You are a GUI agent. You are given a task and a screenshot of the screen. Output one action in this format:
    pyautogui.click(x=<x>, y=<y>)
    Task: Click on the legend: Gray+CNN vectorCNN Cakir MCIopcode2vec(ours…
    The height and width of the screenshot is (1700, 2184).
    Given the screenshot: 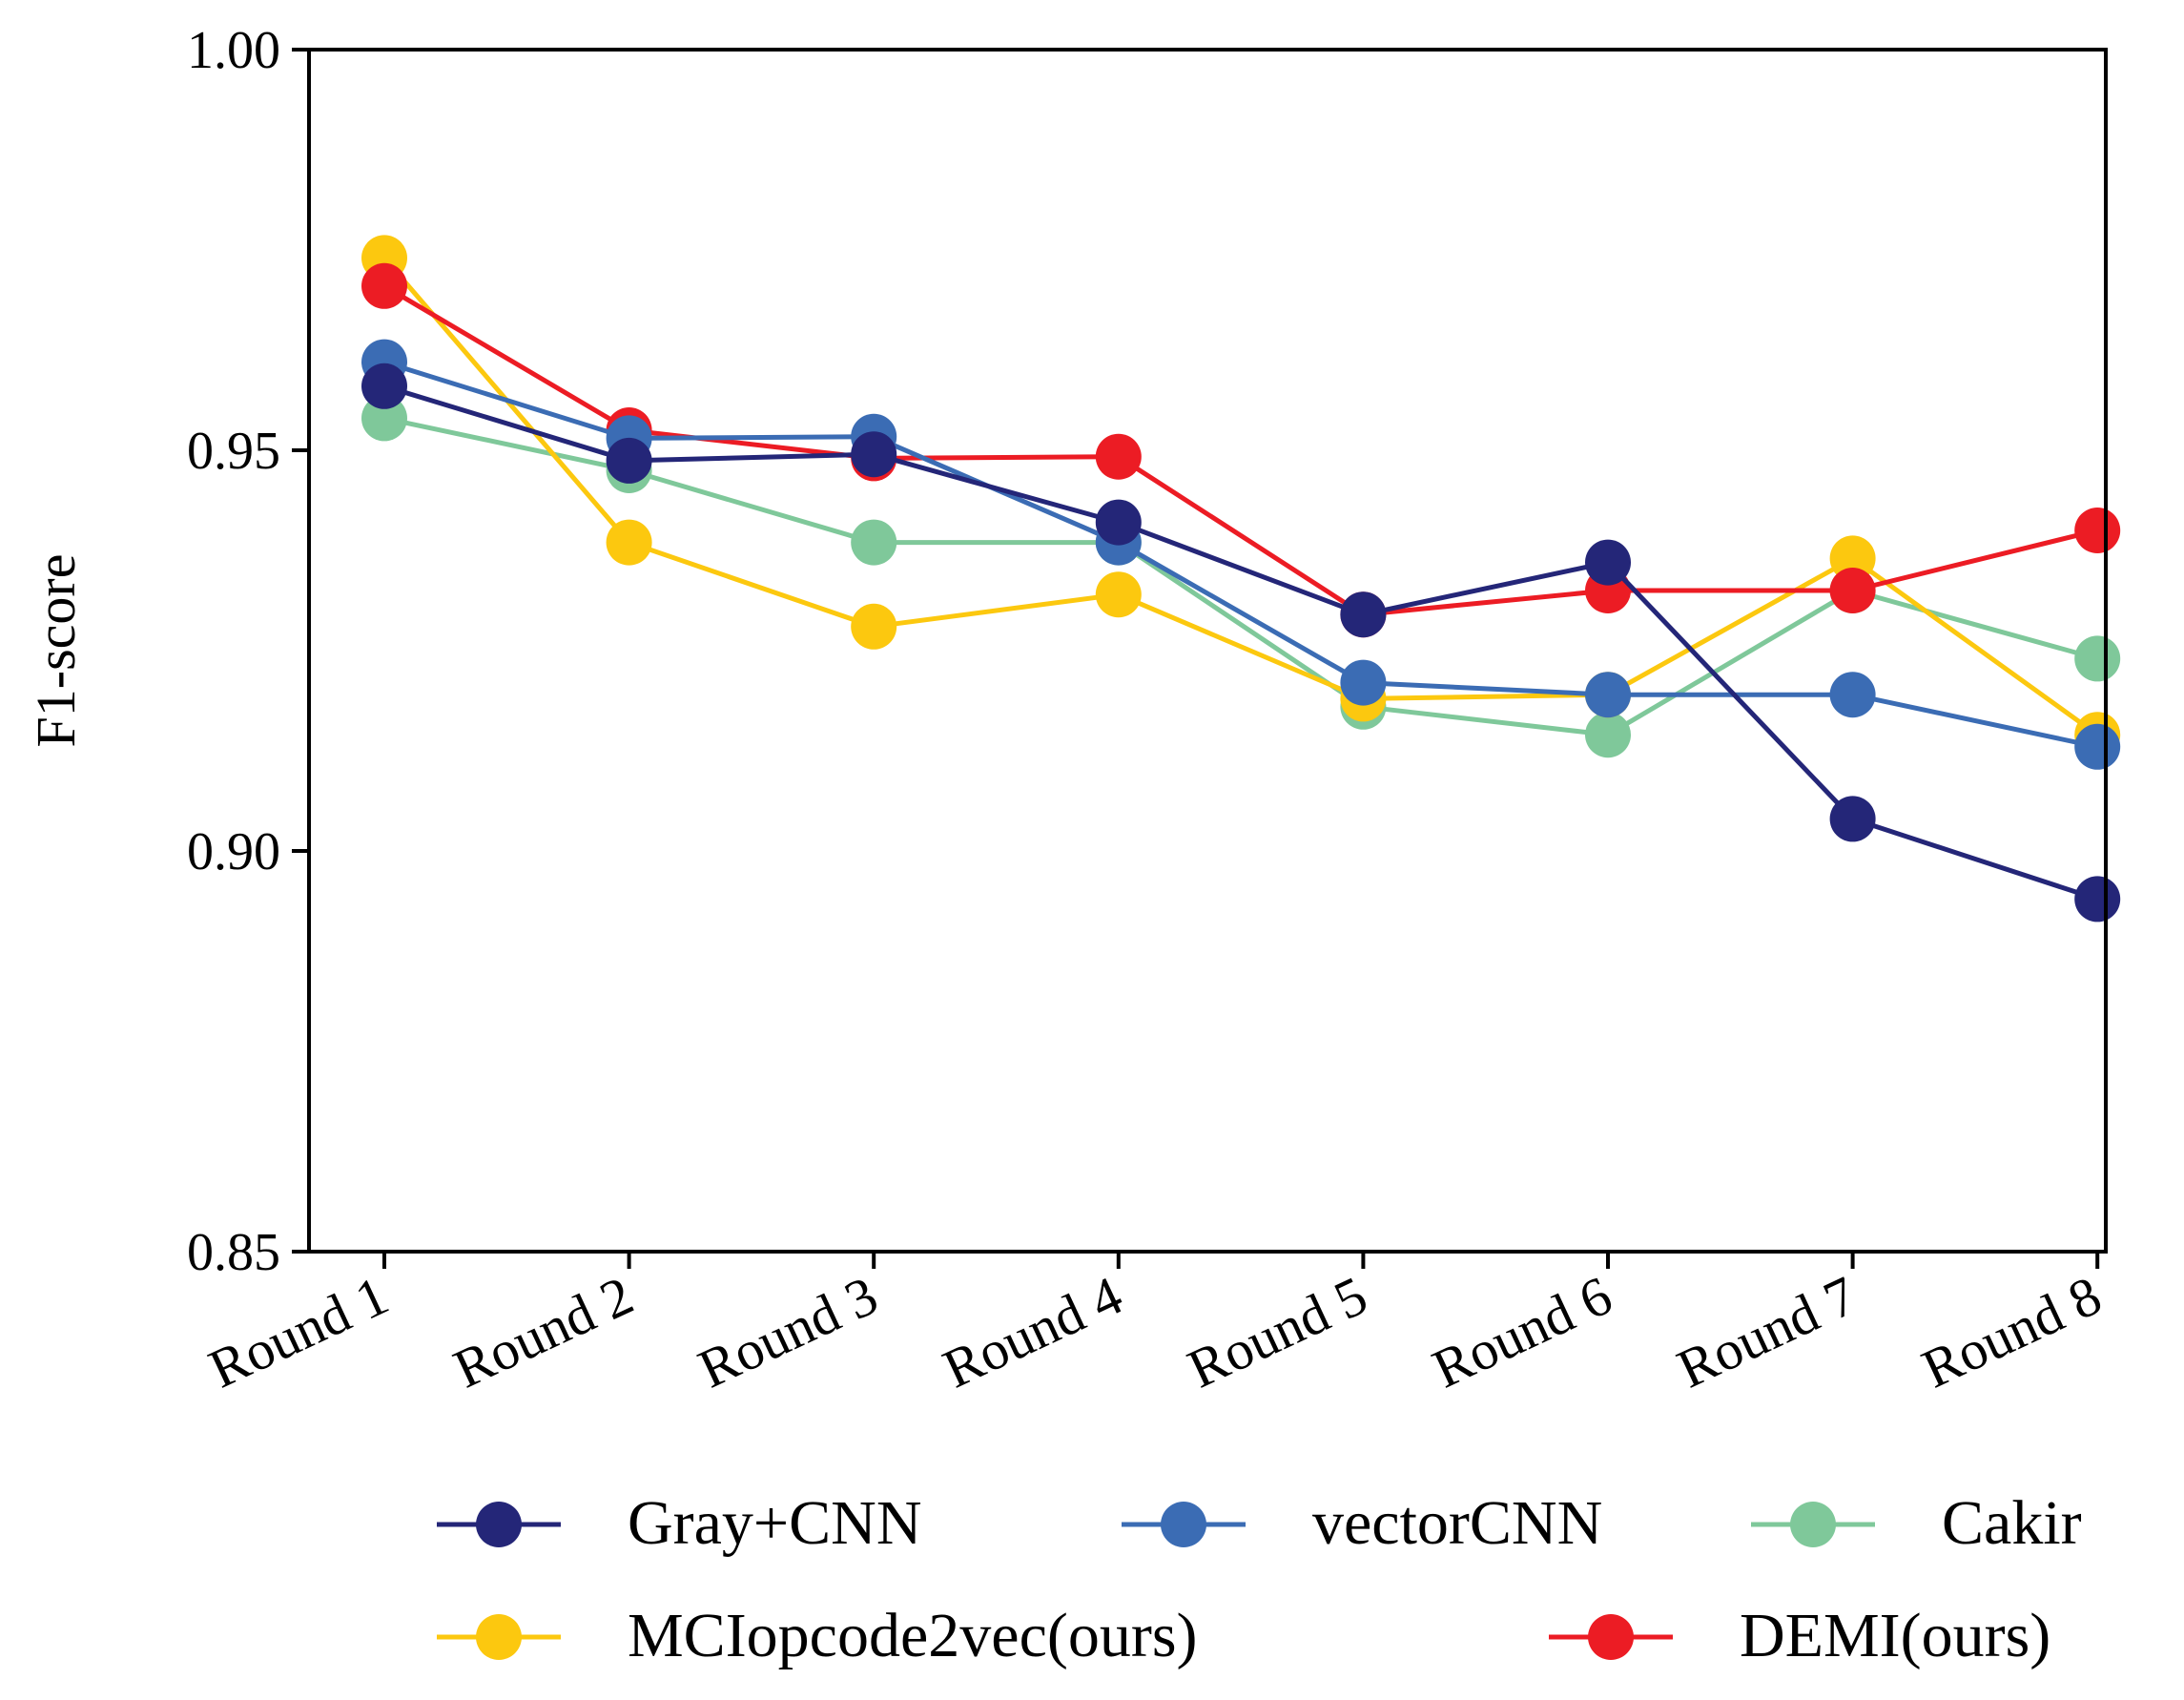 What is the action you would take?
    pyautogui.click(x=1260, y=1579)
    